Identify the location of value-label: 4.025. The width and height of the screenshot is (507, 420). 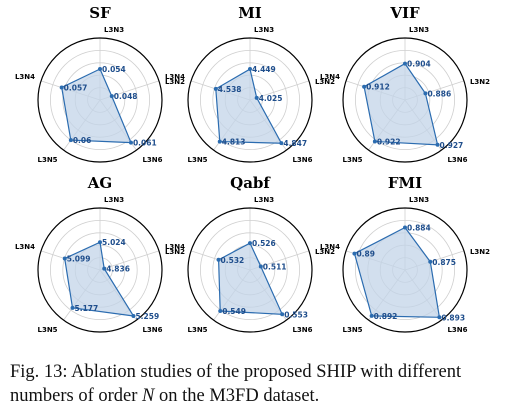
(271, 98).